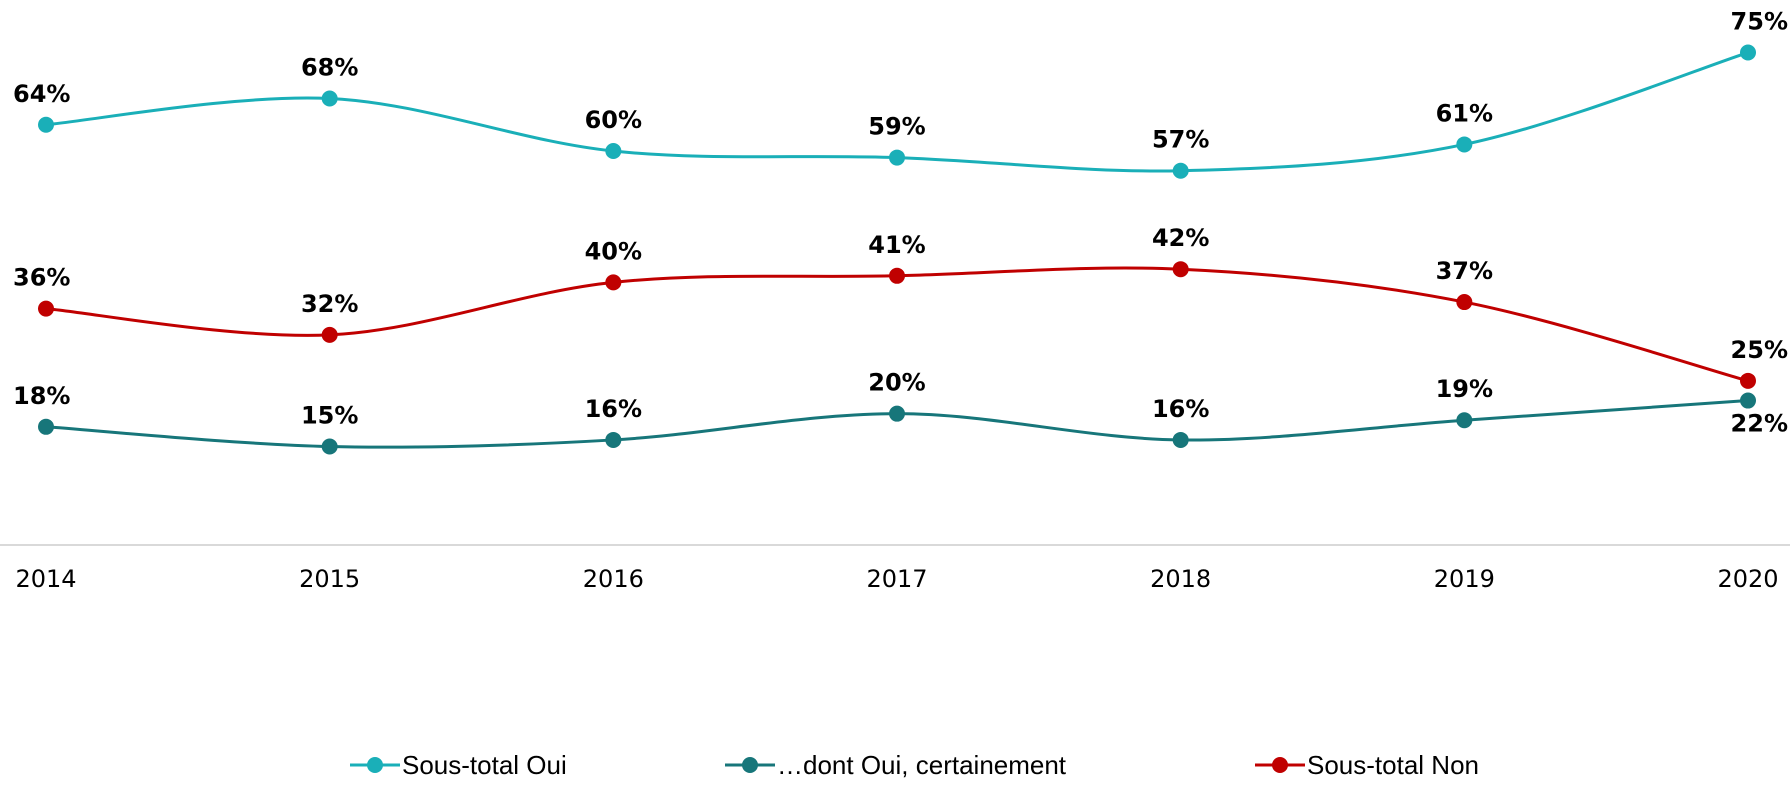 This screenshot has height=792, width=1790. I want to click on data-label: 32%, so click(329, 304).